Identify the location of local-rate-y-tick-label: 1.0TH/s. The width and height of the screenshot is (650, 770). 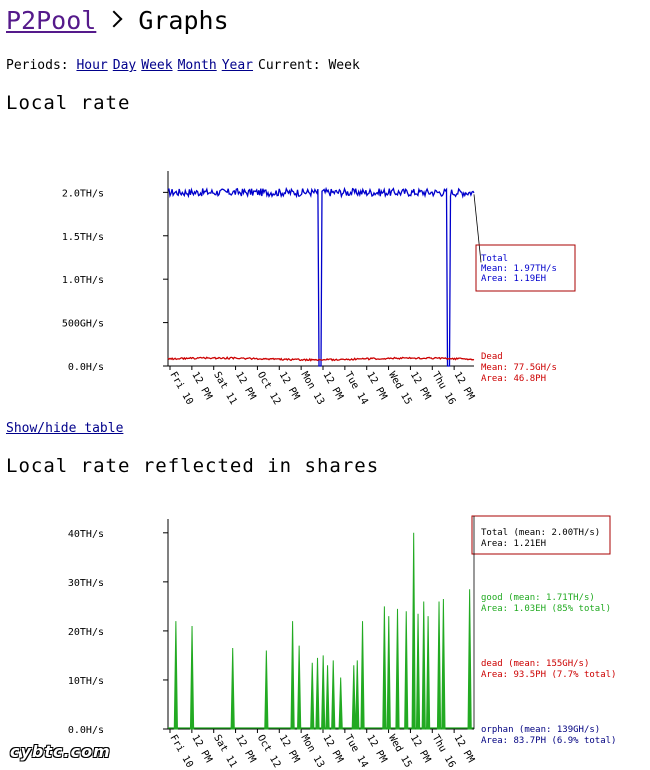
(83, 280).